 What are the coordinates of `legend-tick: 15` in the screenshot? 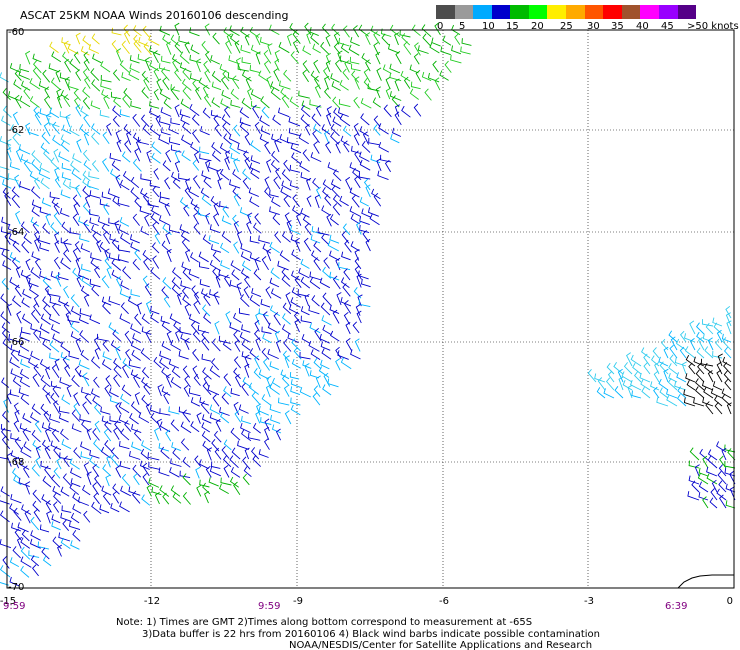 It's located at (512, 26).